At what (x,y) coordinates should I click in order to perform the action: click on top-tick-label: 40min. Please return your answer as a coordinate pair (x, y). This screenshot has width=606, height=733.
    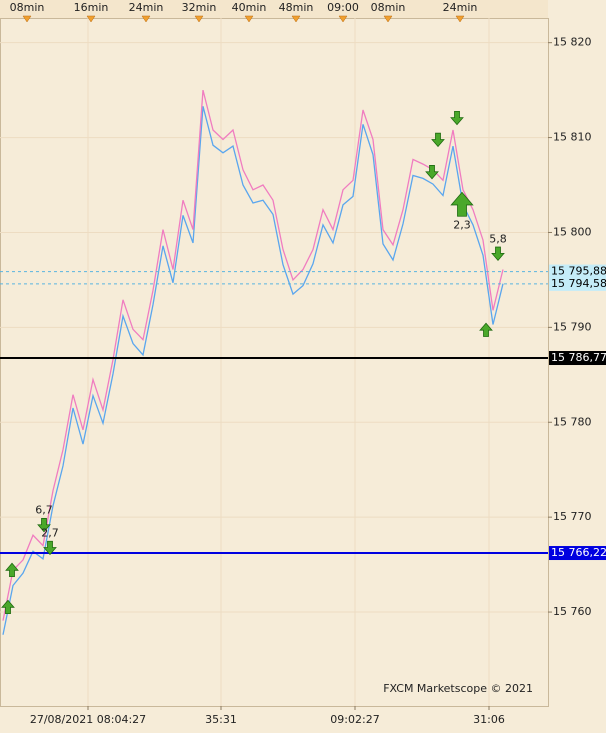
    Looking at the image, I should click on (249, 7).